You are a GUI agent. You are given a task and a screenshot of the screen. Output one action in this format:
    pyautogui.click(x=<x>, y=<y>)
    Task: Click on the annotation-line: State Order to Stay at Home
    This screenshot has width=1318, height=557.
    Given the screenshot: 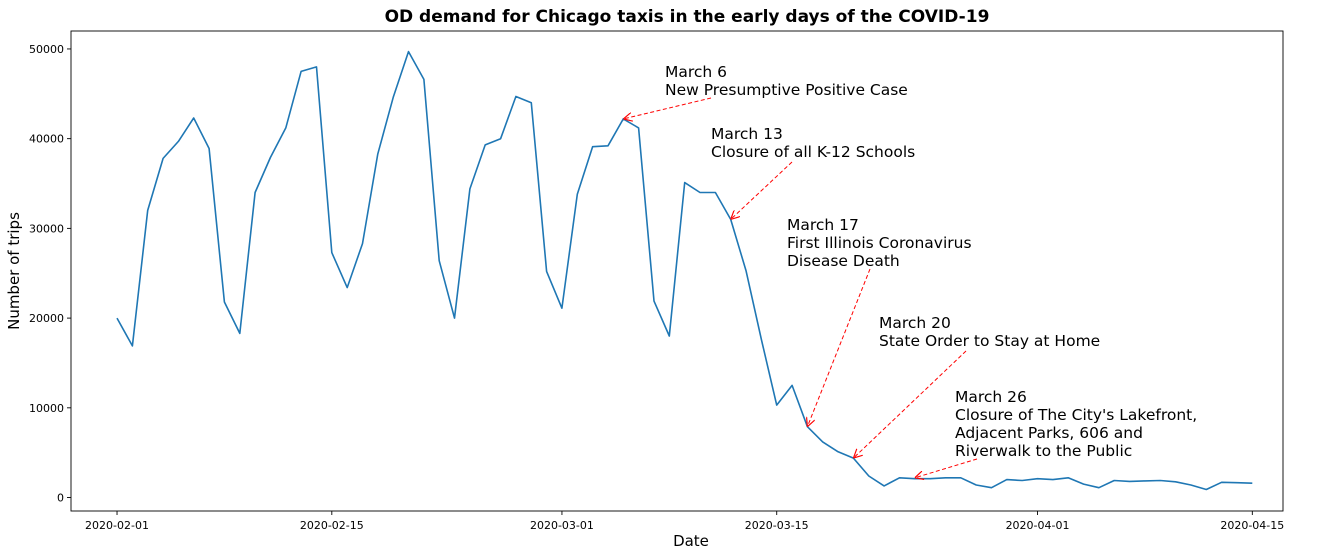 What is the action you would take?
    pyautogui.click(x=989, y=341)
    